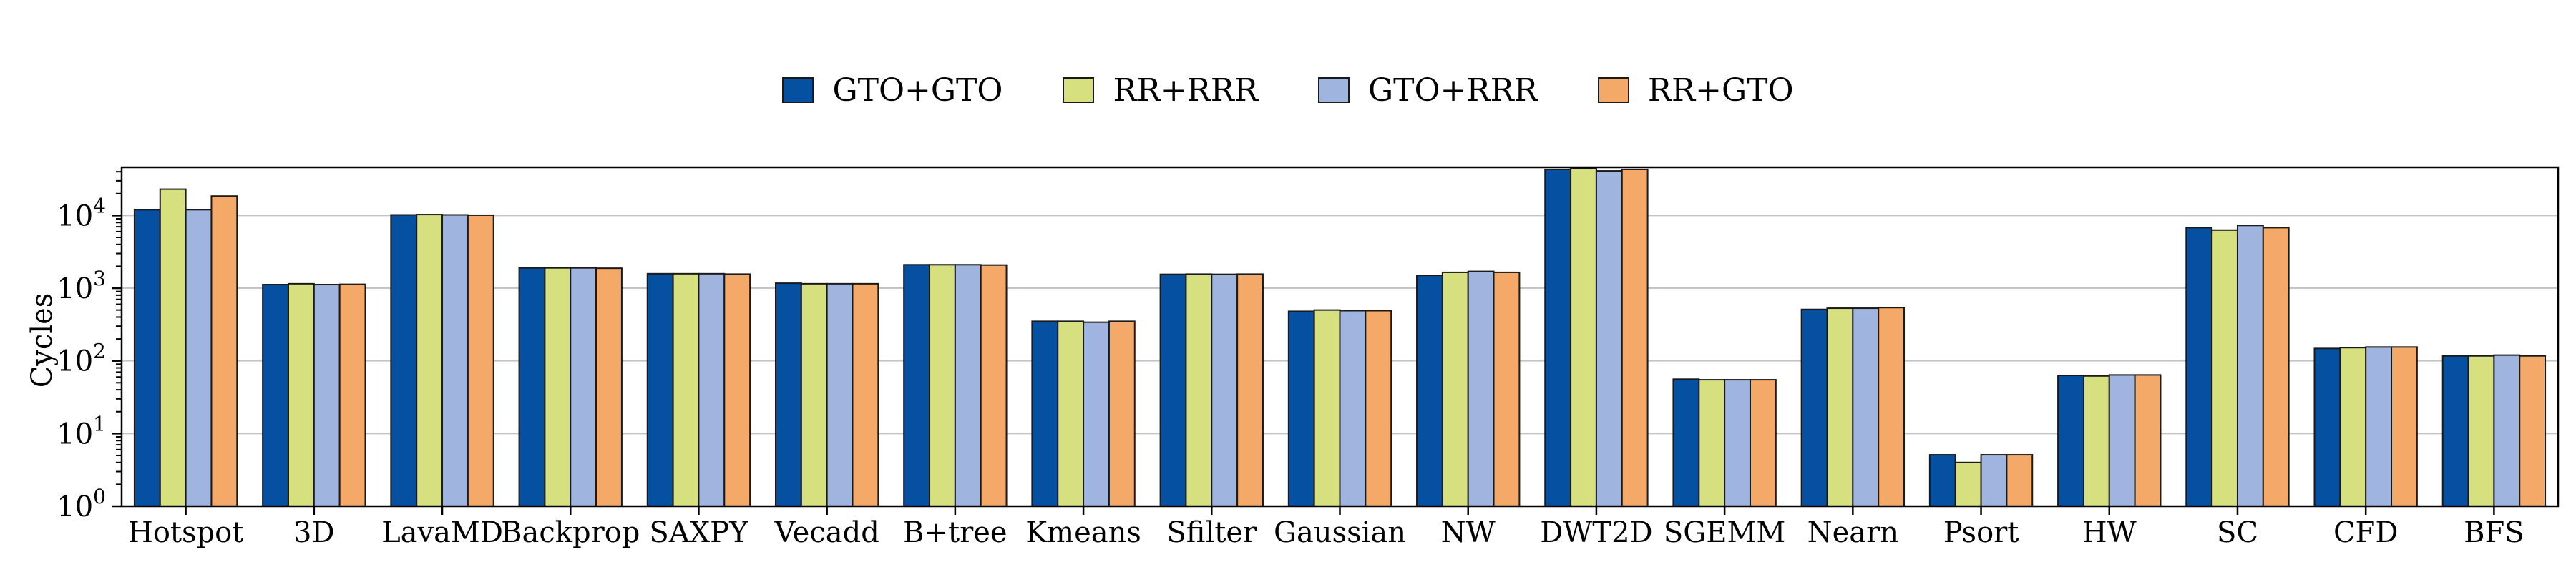  Describe the element at coordinates (917, 385) in the screenshot. I see `bar-b-tree-gto-gto` at that location.